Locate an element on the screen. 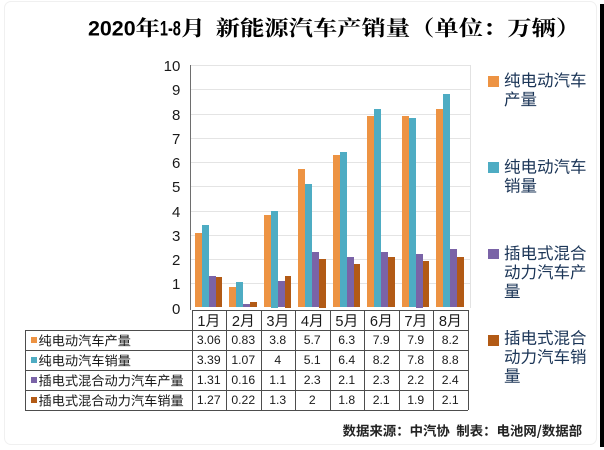  svg-text: 7 is located at coordinates (408, 322).